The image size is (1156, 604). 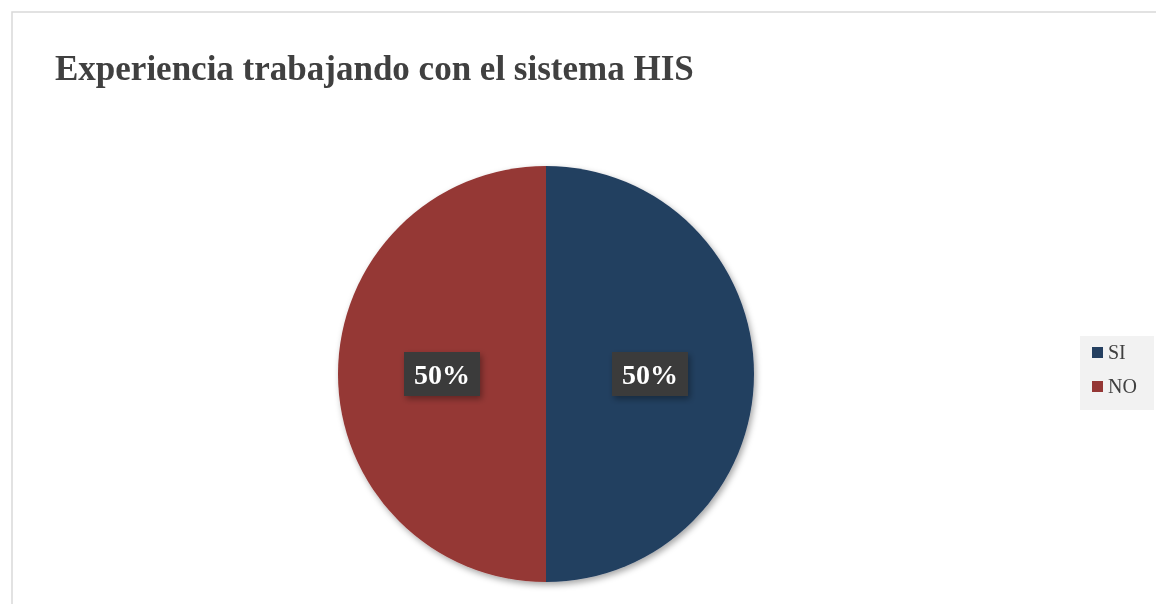 I want to click on legend-label: NO, so click(x=1122, y=386).